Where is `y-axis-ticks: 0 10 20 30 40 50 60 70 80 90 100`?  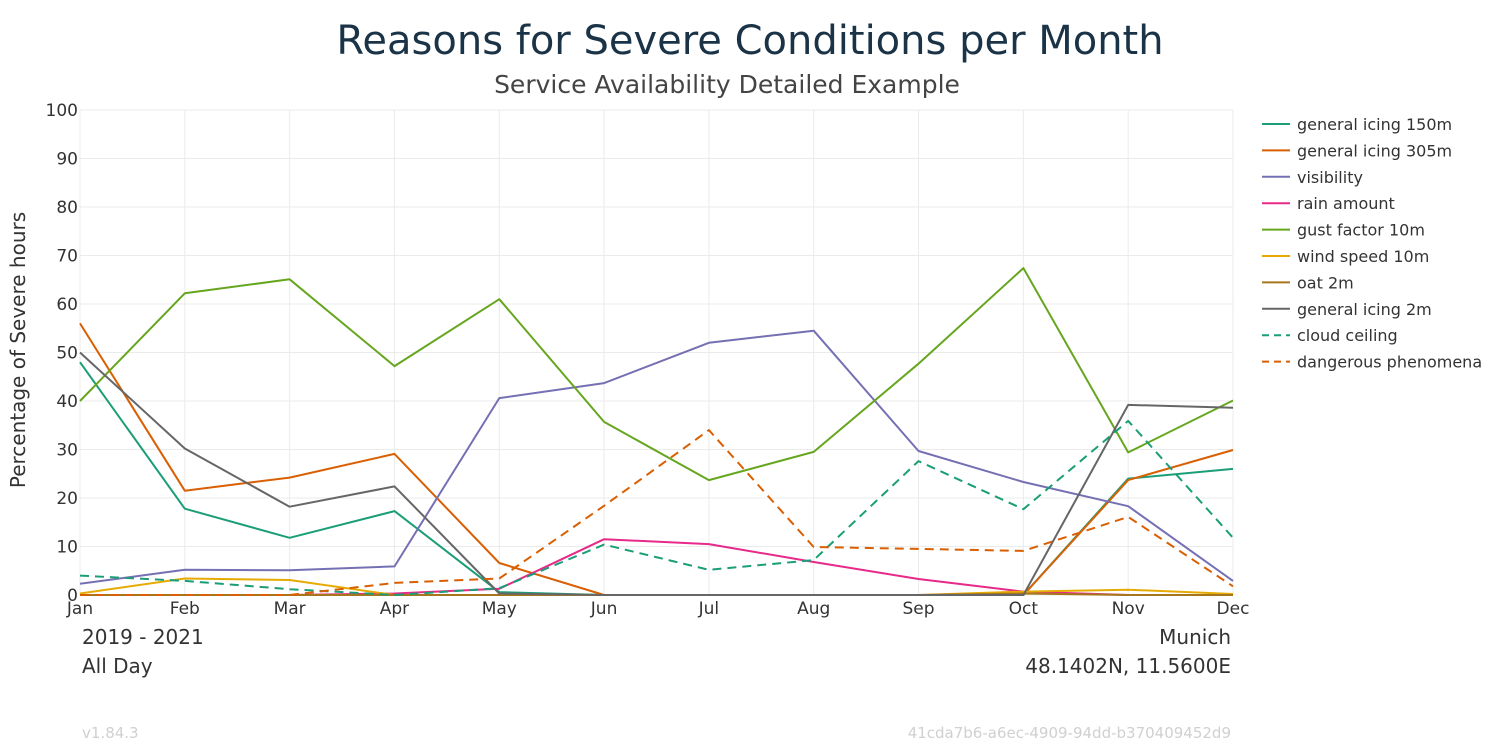
y-axis-ticks: 0 10 20 30 40 50 60 70 80 90 100 is located at coordinates (62, 353).